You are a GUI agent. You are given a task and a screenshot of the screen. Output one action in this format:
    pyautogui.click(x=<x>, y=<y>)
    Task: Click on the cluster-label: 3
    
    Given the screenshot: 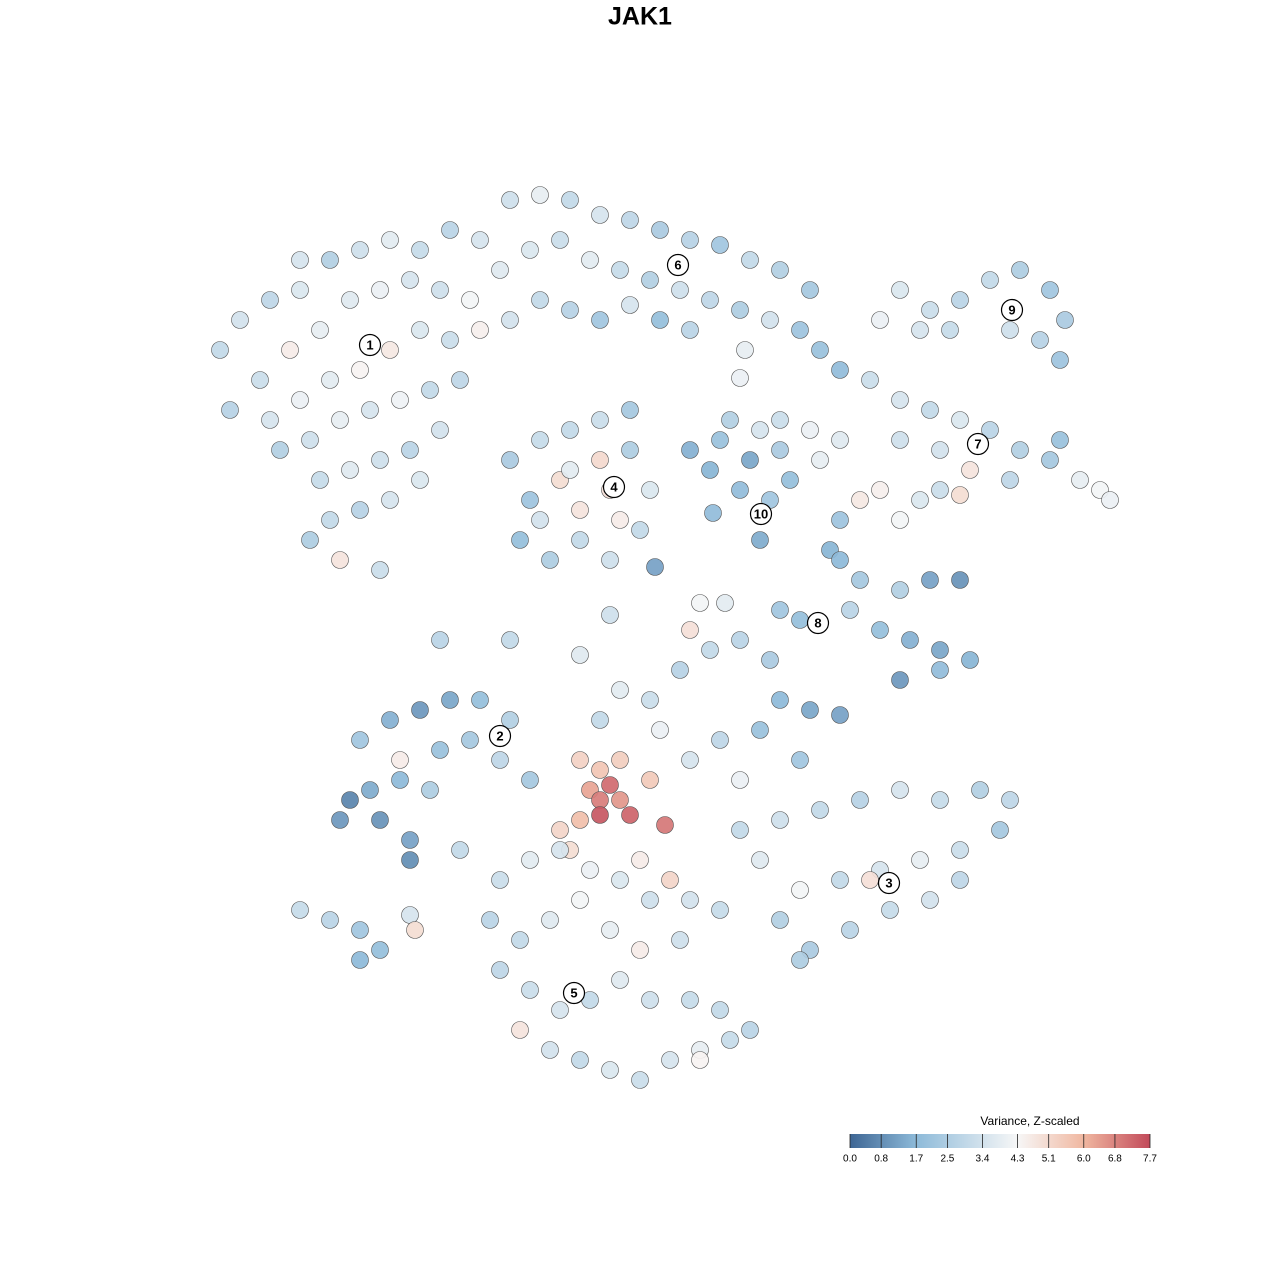 What is the action you would take?
    pyautogui.click(x=888, y=882)
    